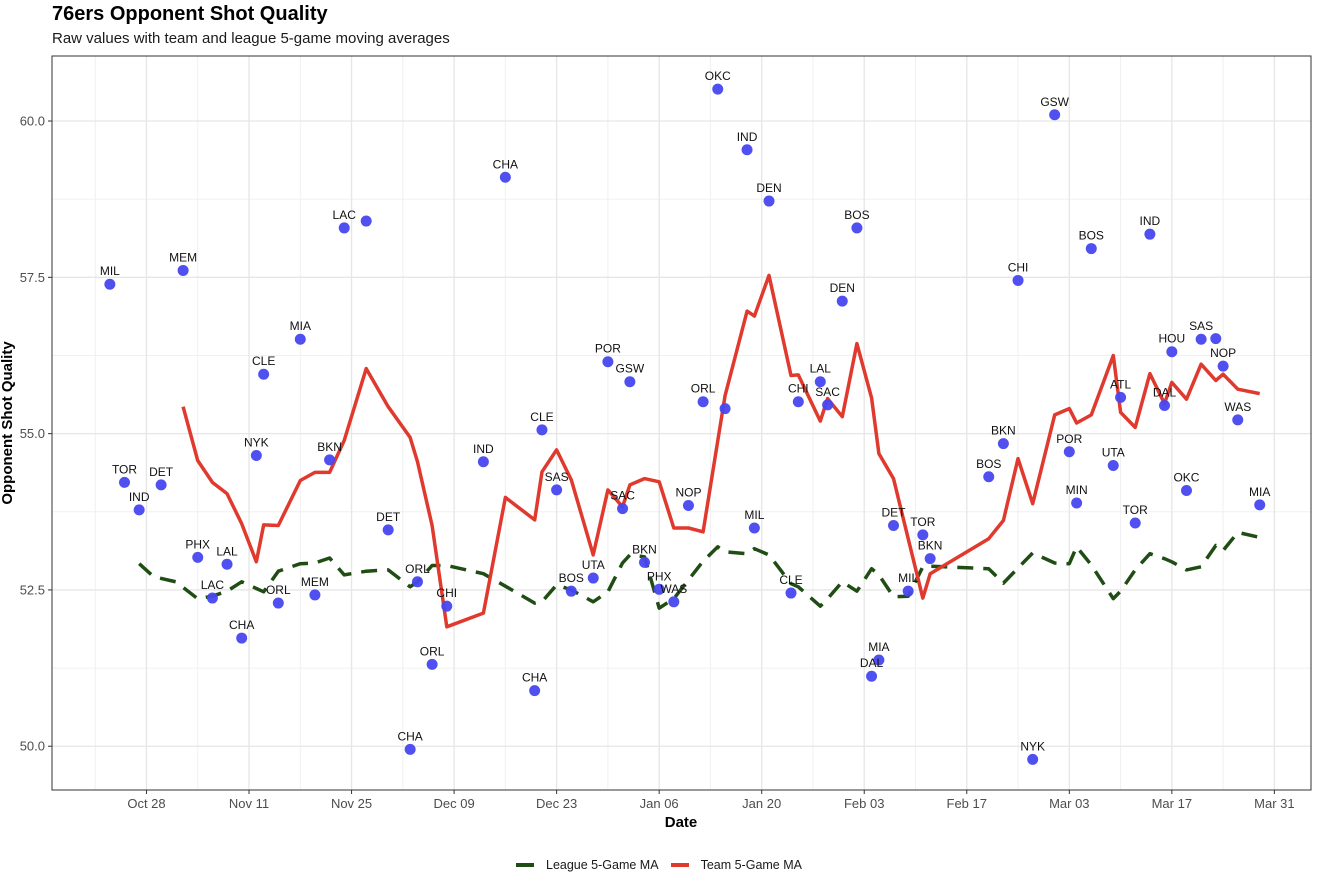 The image size is (1318, 892). Describe the element at coordinates (798, 389) in the screenshot. I see `point-label: CHI` at that location.